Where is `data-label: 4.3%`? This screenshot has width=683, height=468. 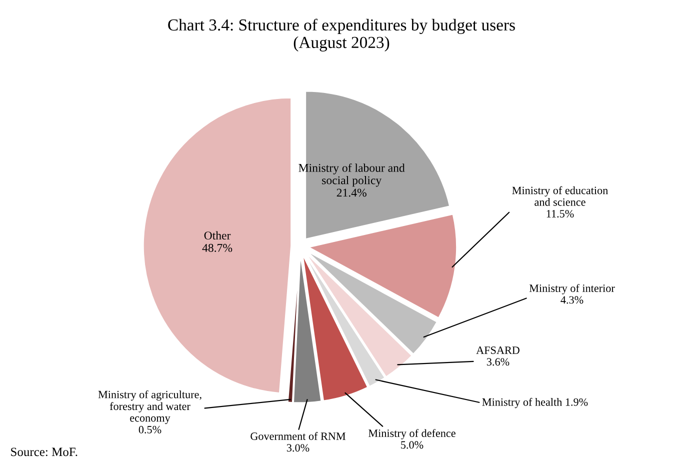
data-label: 4.3% is located at coordinates (572, 300).